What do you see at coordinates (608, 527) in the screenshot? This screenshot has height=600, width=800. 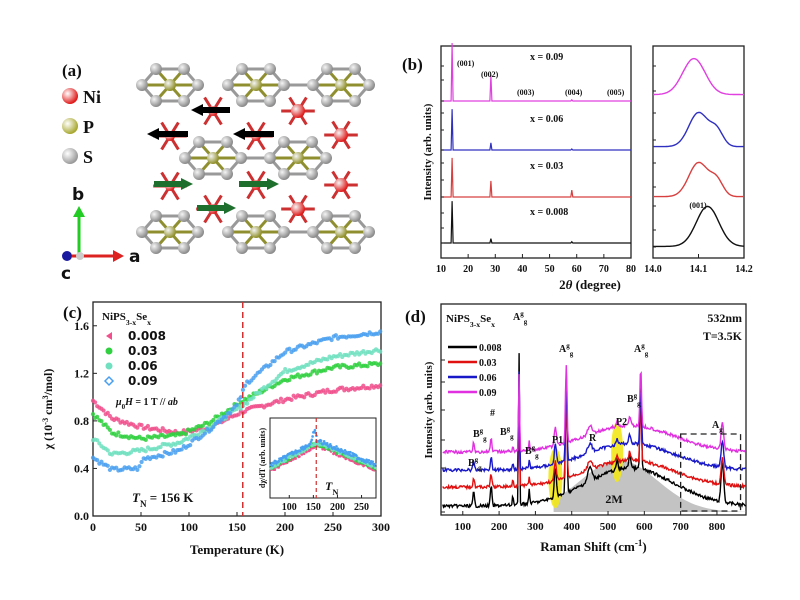 I see `x-tick-label: 500` at bounding box center [608, 527].